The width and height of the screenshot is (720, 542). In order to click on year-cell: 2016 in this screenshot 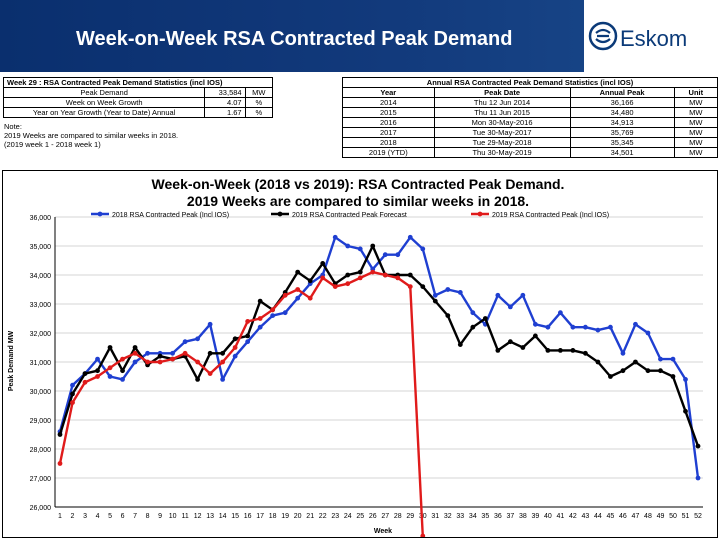, I will do `click(388, 122)`.